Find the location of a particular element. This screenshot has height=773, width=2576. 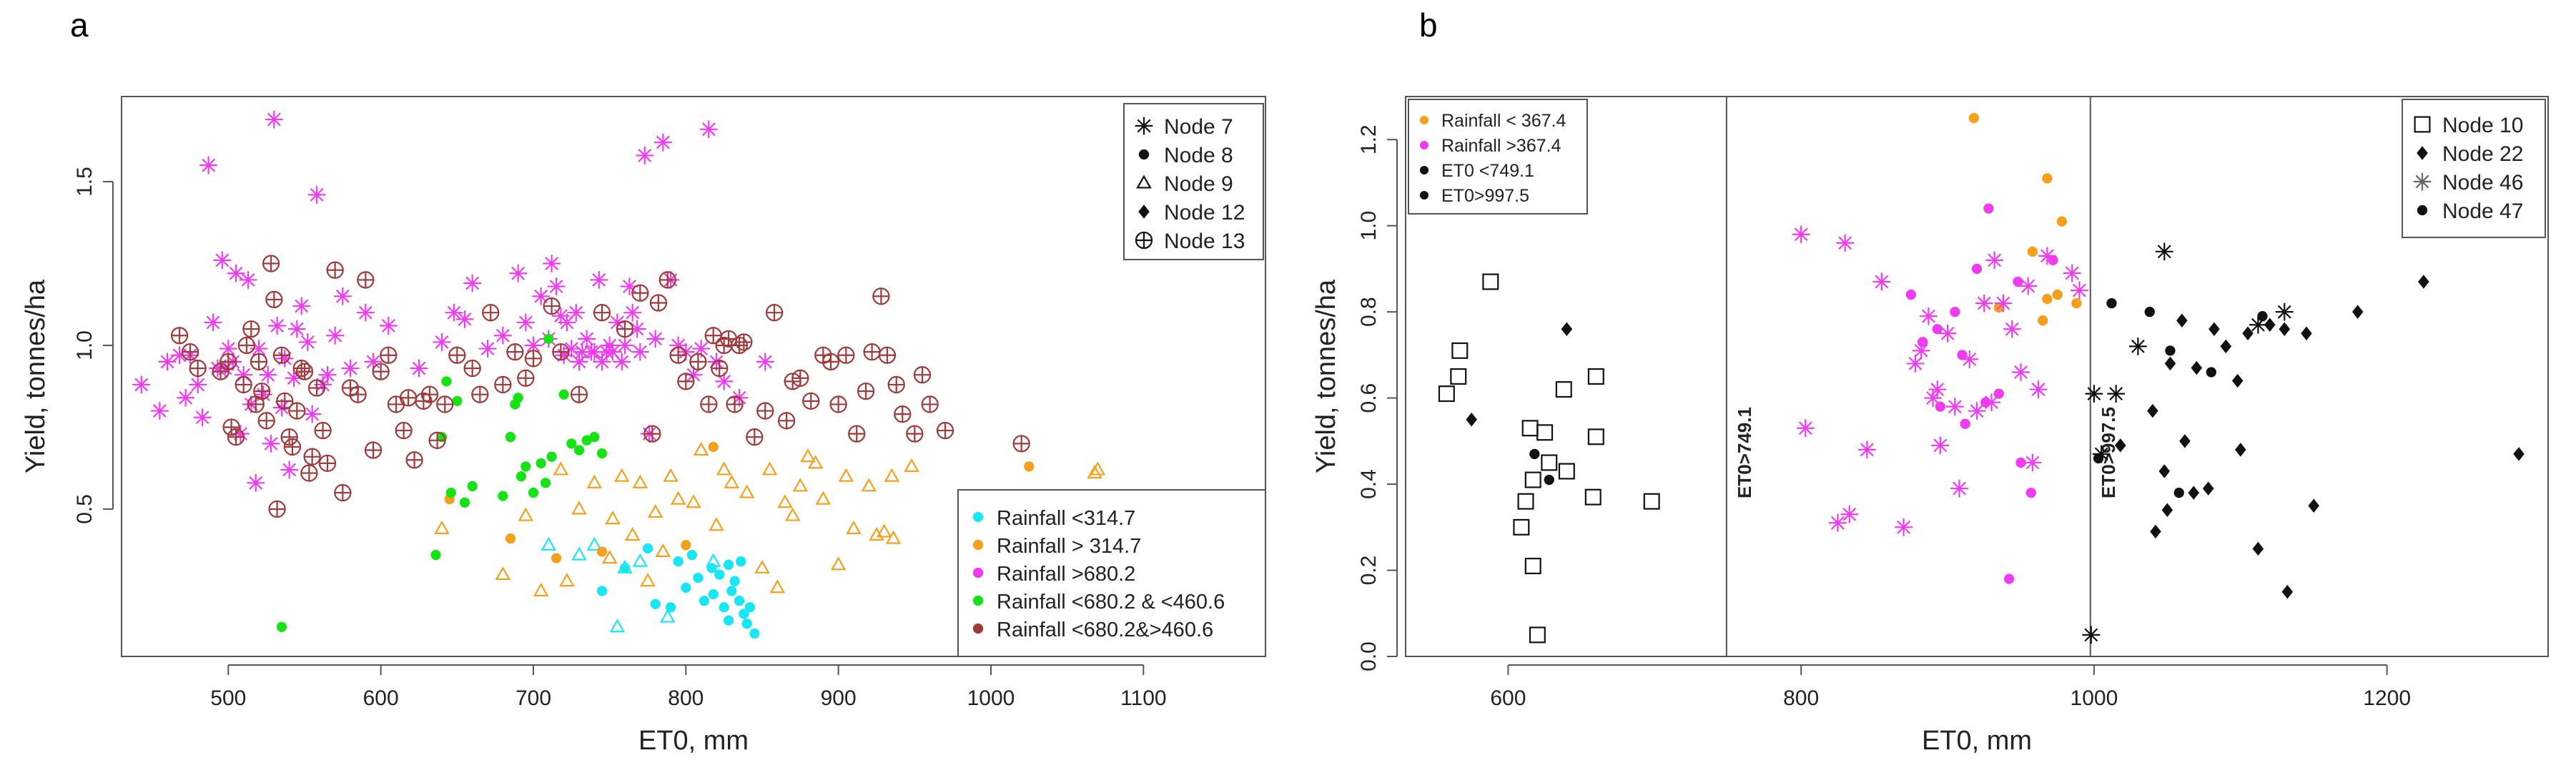

y-axis: 0.0 0.2 0.4 0.6 0.8 1.0 1.2 is located at coordinates (1377, 397).